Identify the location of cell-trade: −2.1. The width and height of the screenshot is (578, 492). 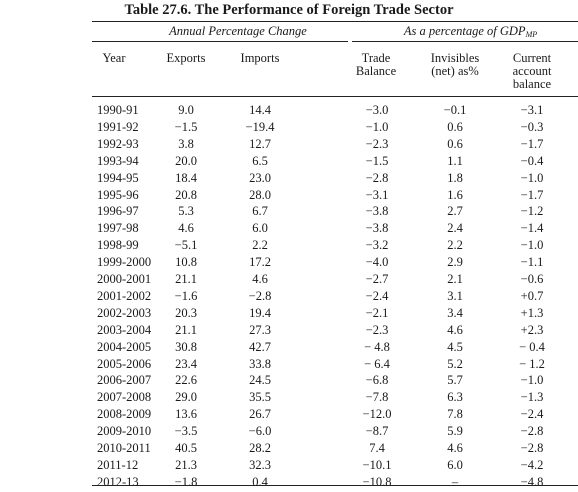
(377, 312).